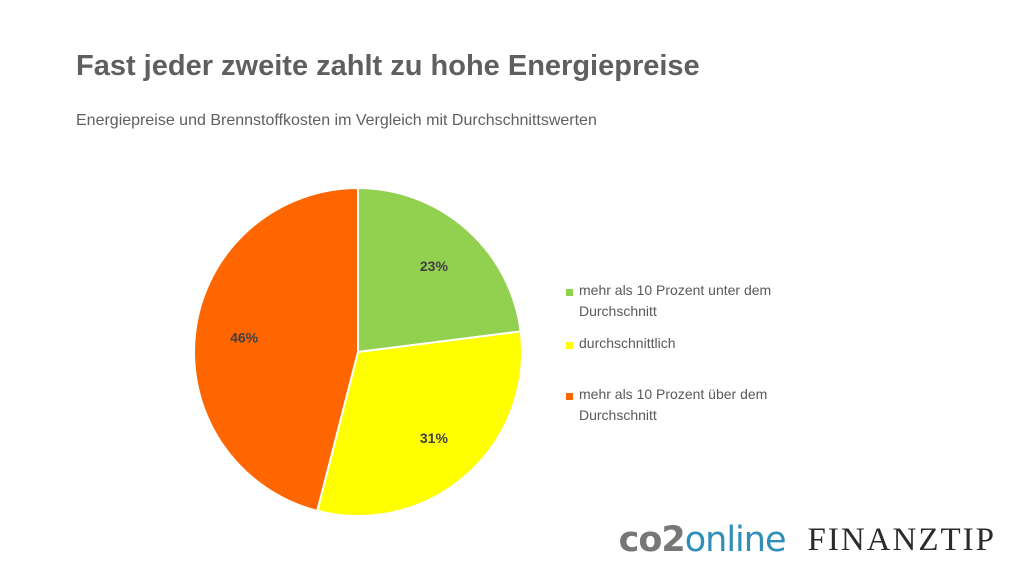 This screenshot has width=1024, height=576. Describe the element at coordinates (627, 343) in the screenshot. I see `legend-label-average: durchschnittlich` at that location.